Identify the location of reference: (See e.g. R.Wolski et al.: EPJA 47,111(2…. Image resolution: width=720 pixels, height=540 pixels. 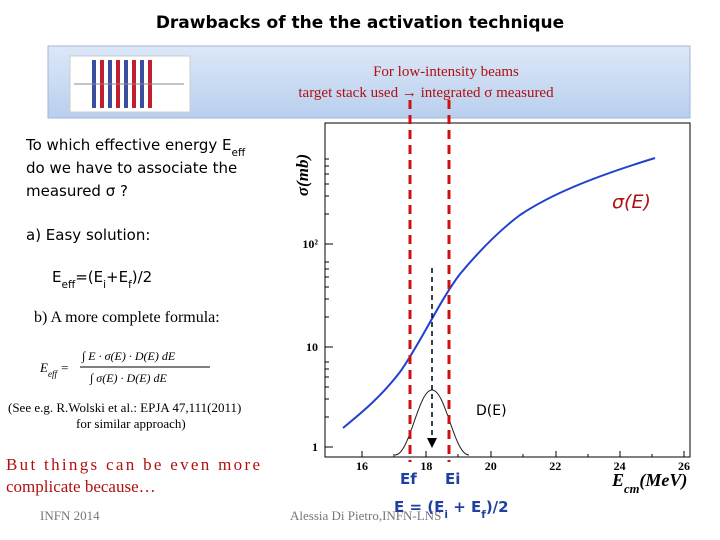
(124, 407).